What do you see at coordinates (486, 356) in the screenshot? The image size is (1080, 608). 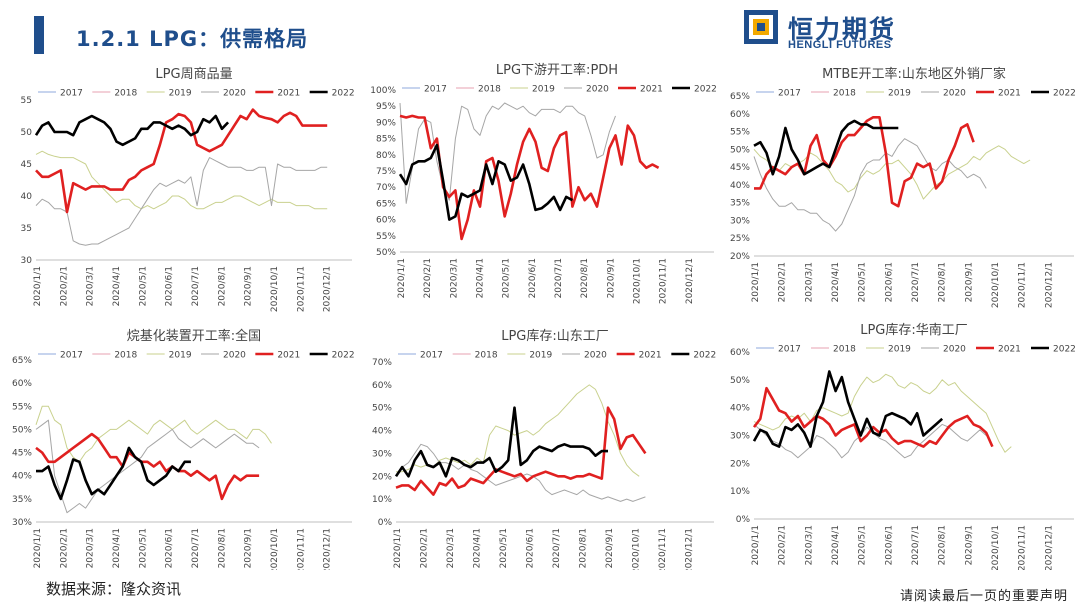 I see `legend-label-2018: 2018` at bounding box center [486, 356].